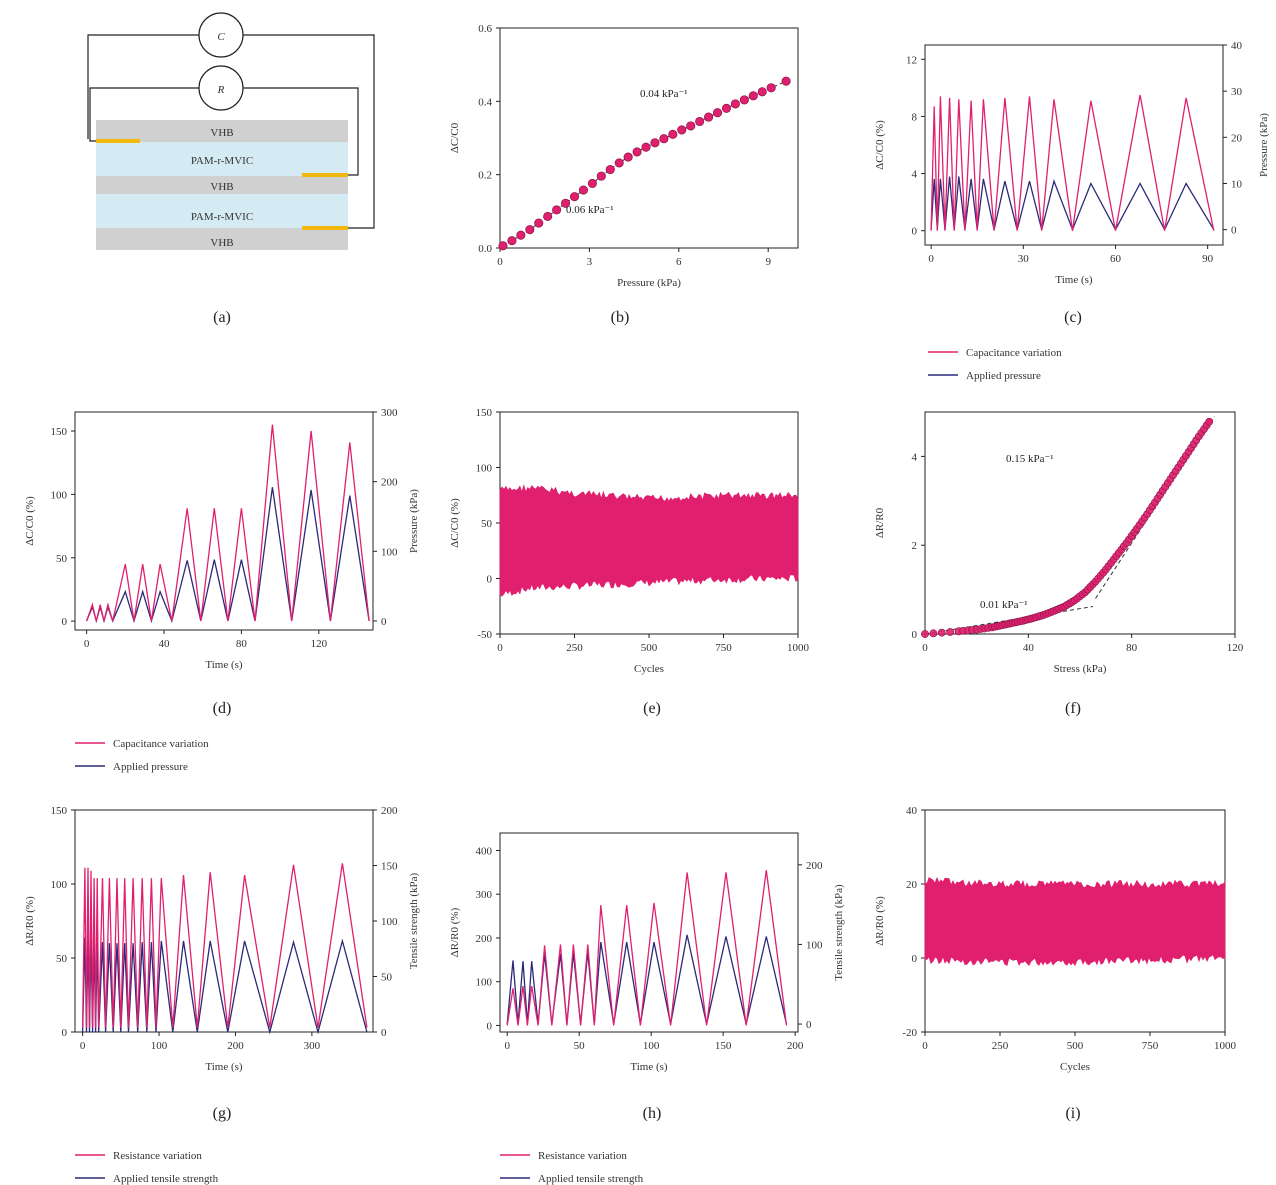 The image size is (1276, 1185). I want to click on meter-c-label: C, so click(221, 37).